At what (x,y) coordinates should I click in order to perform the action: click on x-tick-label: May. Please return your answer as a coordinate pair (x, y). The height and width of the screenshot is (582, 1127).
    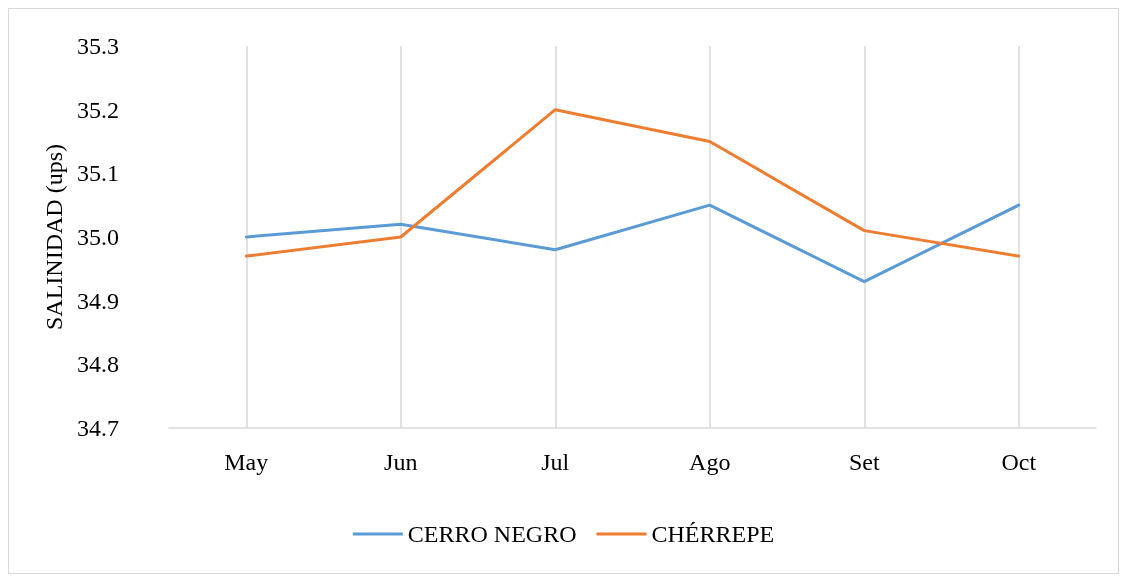
    Looking at the image, I should click on (246, 462).